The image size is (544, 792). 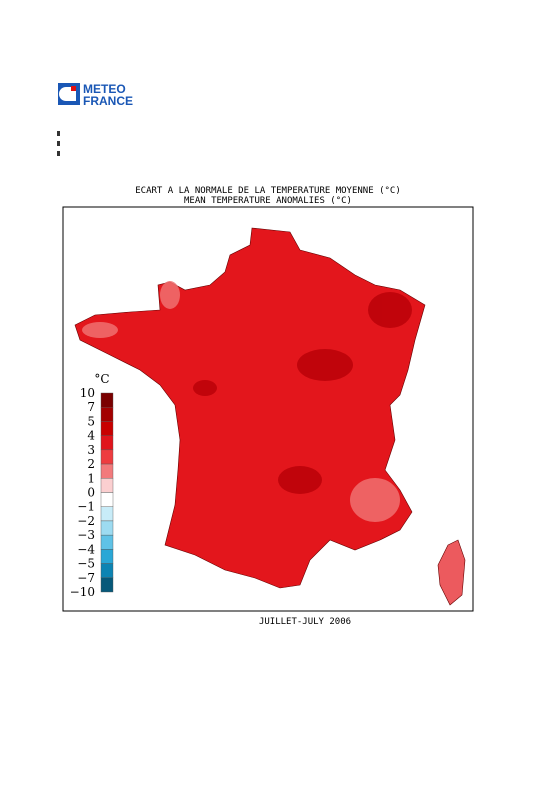 I want to click on legend-label: −4, so click(x=86, y=549).